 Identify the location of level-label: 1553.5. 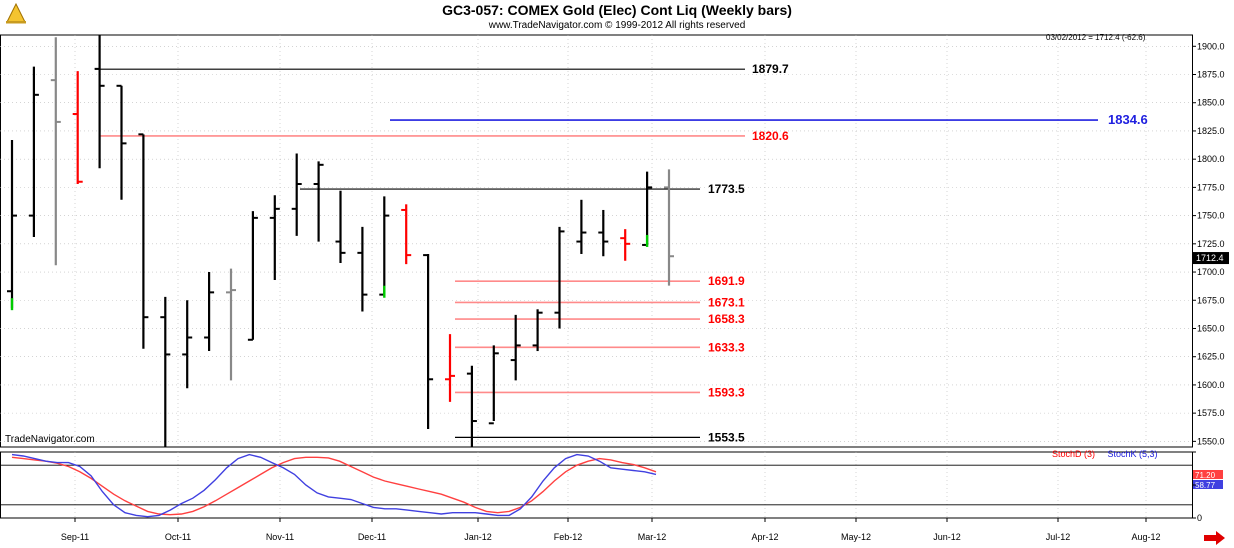
(726, 437).